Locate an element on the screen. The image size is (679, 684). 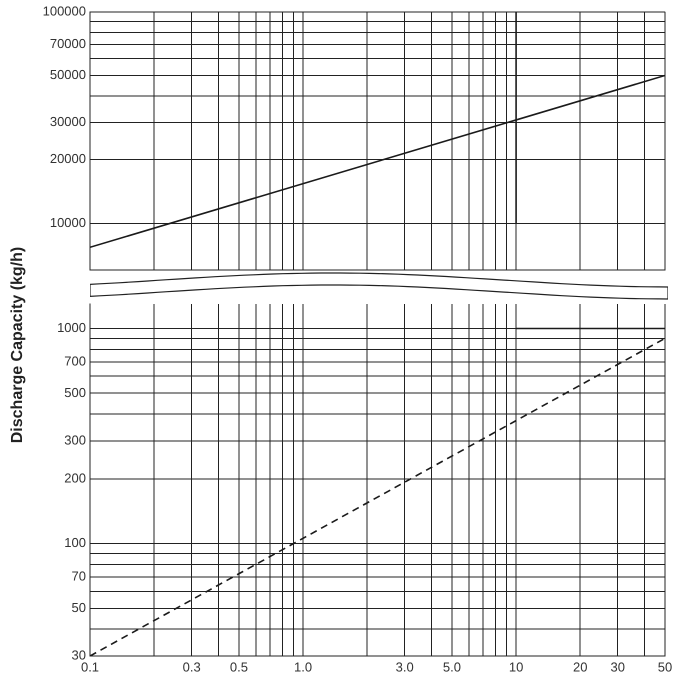
x-tick-label: 3.0 is located at coordinates (405, 666).